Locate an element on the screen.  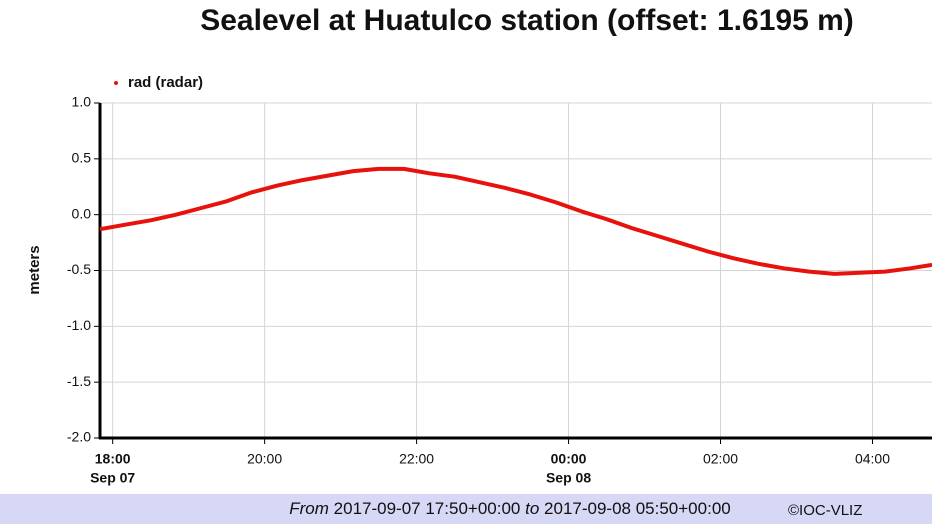
y-axis-label: meters is located at coordinates (34, 269).